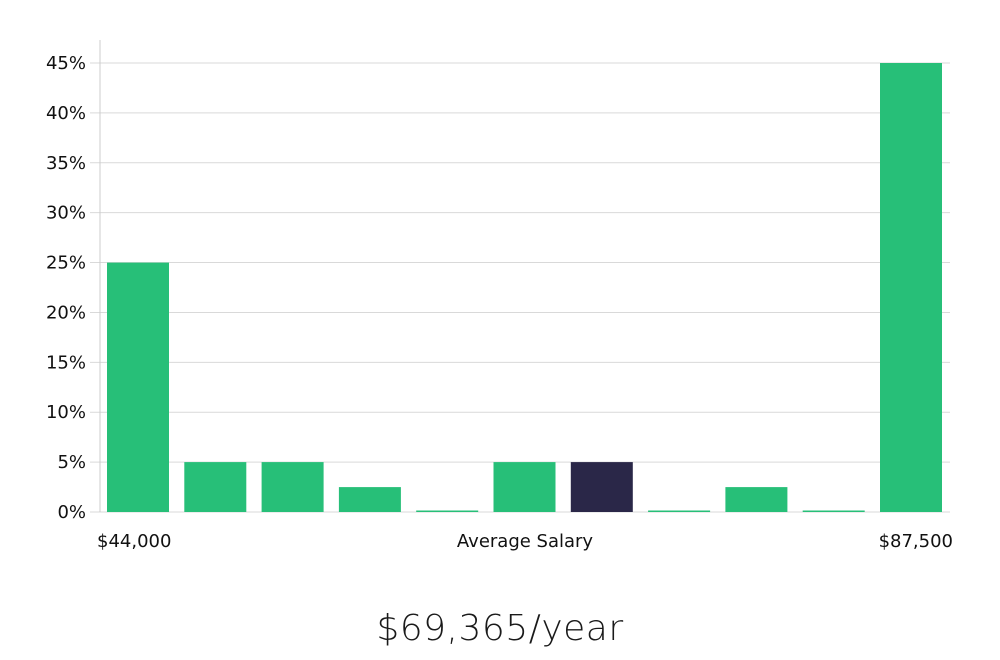 This screenshot has width=1000, height=660. Describe the element at coordinates (71, 462) in the screenshot. I see `y-tick-label: 5%` at that location.